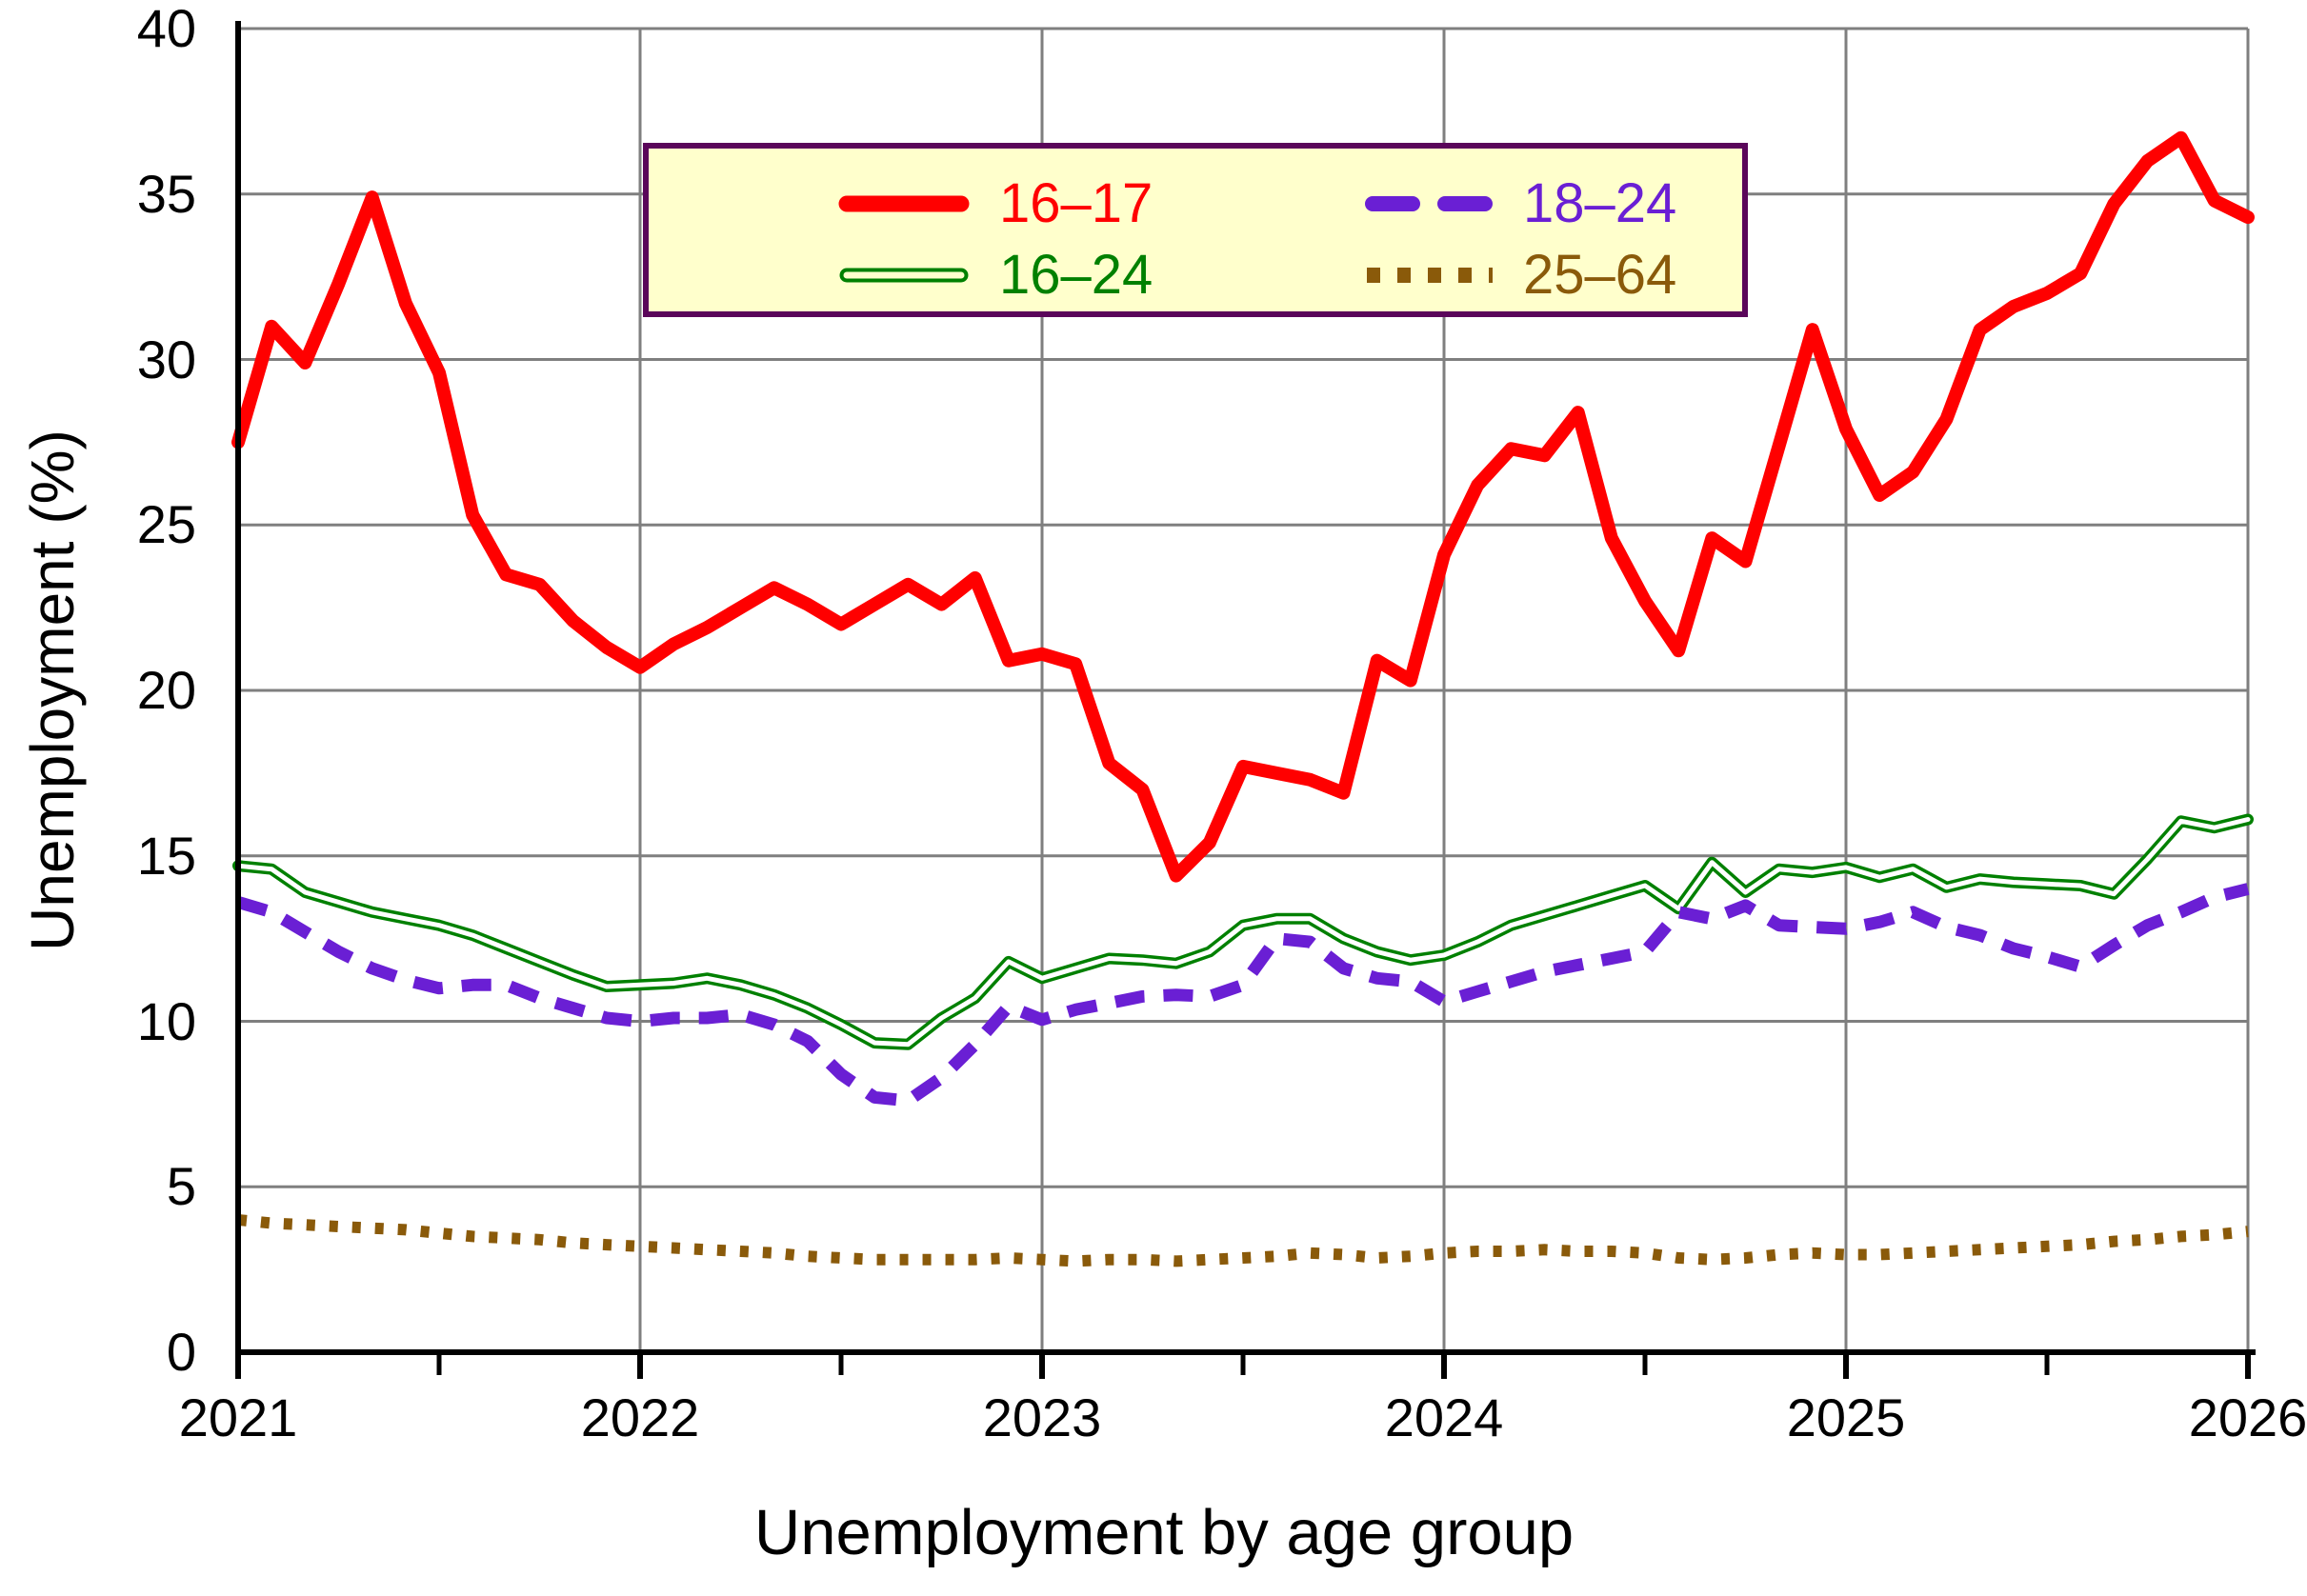  What do you see at coordinates (1518, 275) in the screenshot?
I see `legend-item-25-64: 25–64` at bounding box center [1518, 275].